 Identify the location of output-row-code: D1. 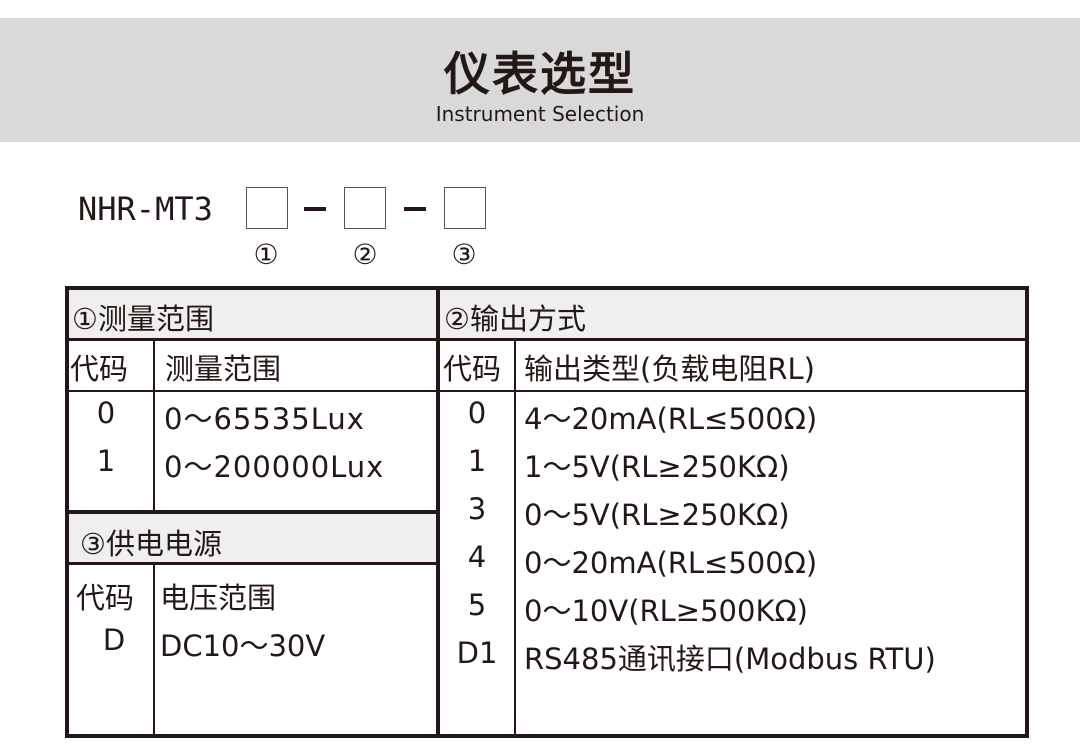
(477, 653).